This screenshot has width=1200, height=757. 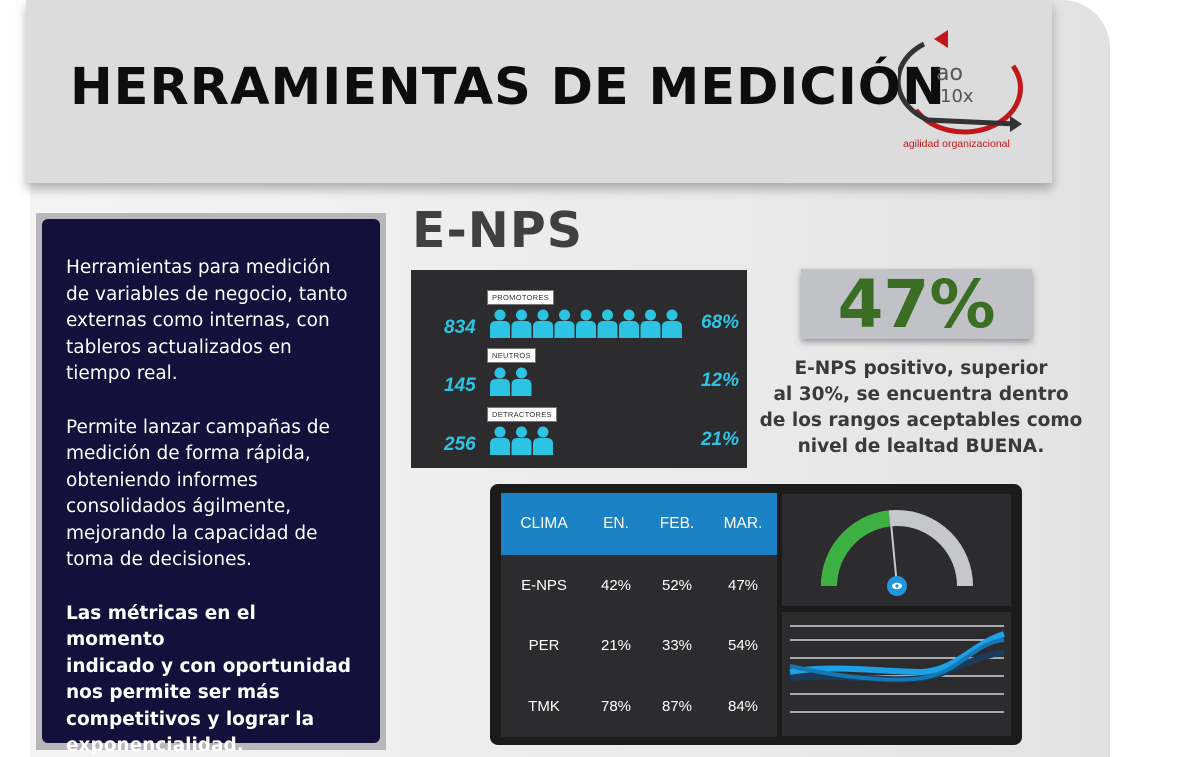 I want to click on row-count: 145, so click(x=460, y=385).